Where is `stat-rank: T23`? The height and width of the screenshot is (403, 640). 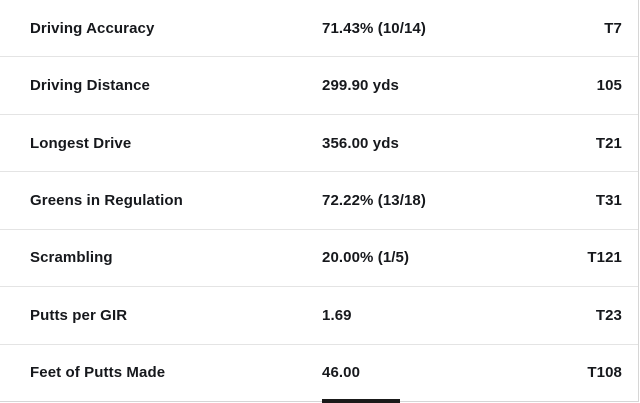
stat-rank: T23 is located at coordinates (608, 315).